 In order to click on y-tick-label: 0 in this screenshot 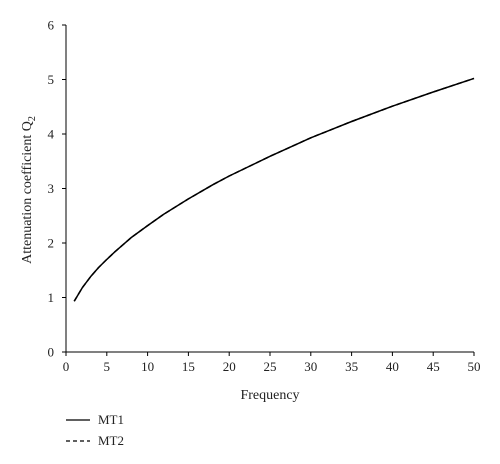, I will do `click(51, 352)`.